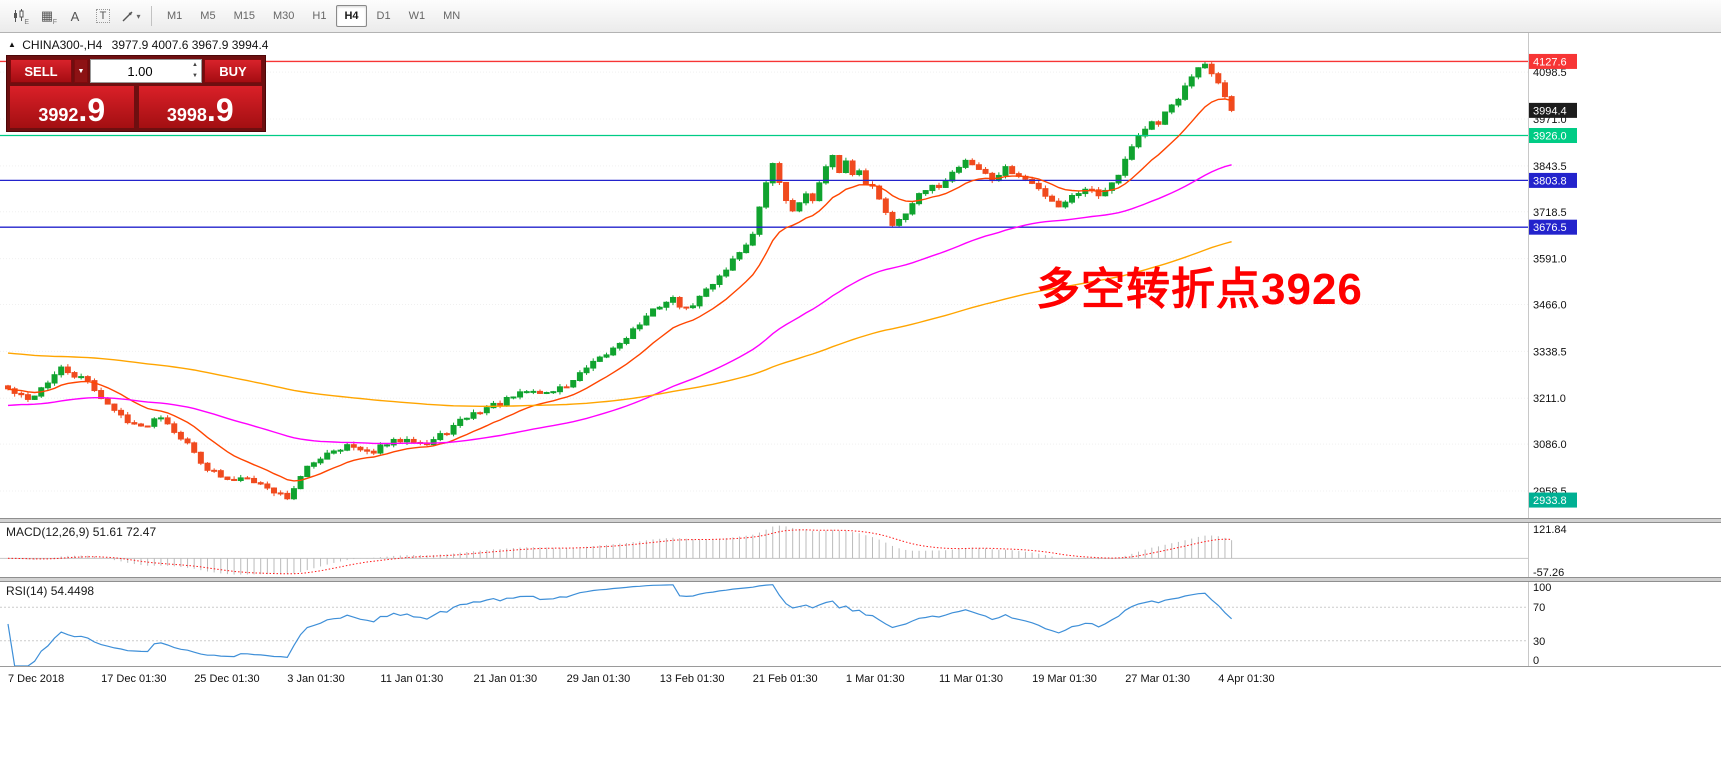 The image size is (1721, 759). Describe the element at coordinates (785, 679) in the screenshot. I see `time-axis-label: 21 Feb 01:30` at that location.